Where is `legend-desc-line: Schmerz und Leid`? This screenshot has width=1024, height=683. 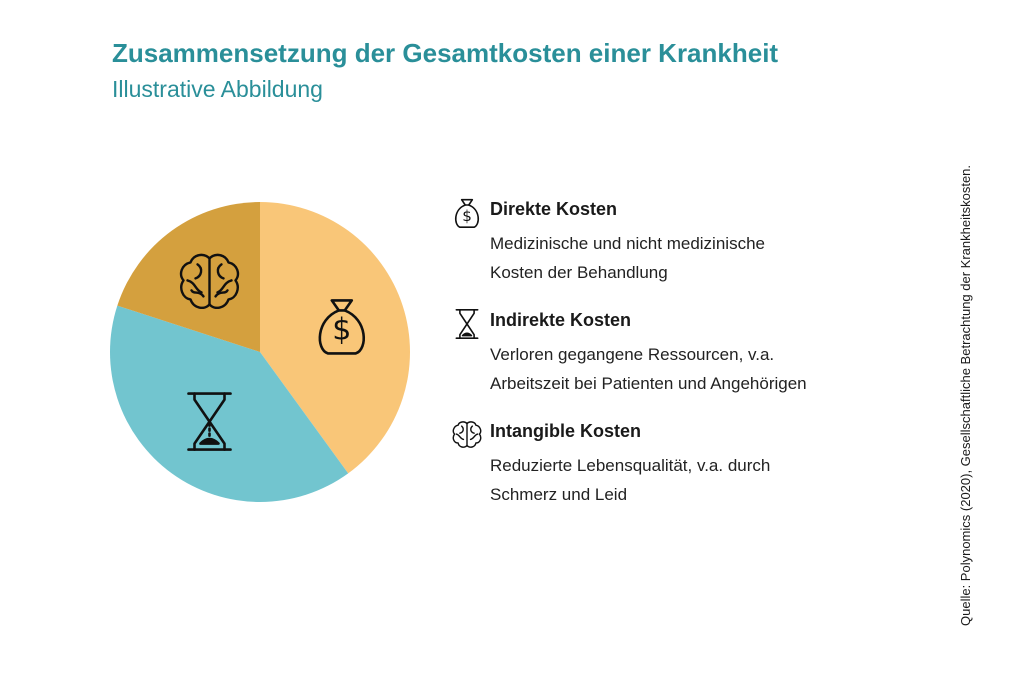
legend-desc-line: Schmerz und Leid is located at coordinates (559, 494).